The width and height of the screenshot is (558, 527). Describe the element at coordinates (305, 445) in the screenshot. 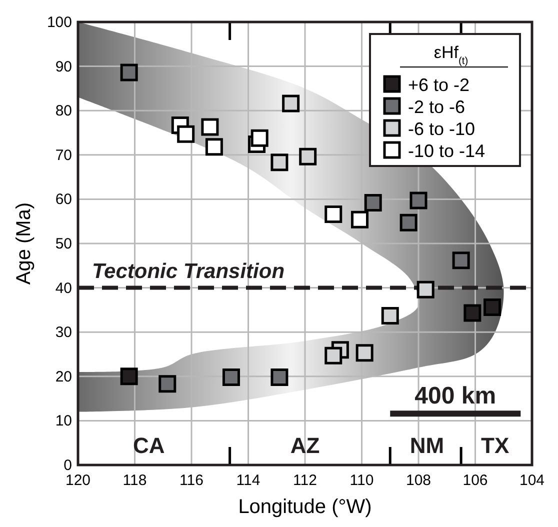

I see `annotation: AZ` at that location.